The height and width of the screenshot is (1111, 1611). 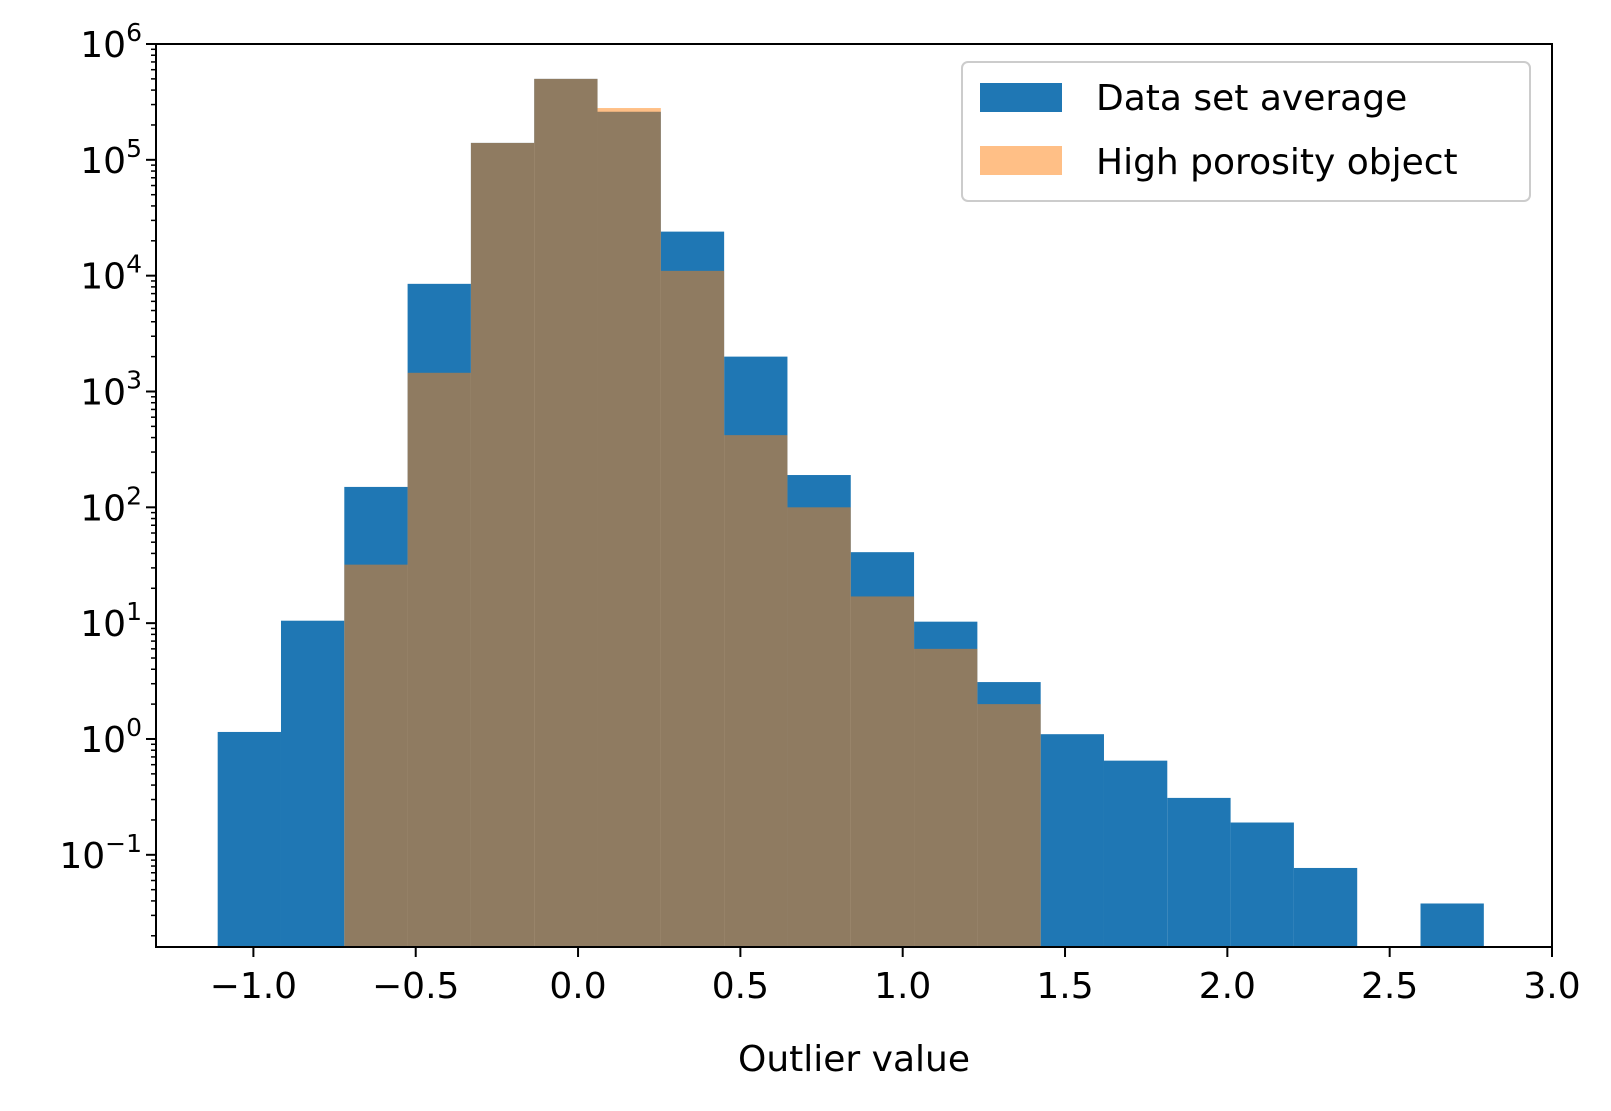 I want to click on x-tick-label: 3.0, so click(x=1551, y=986).